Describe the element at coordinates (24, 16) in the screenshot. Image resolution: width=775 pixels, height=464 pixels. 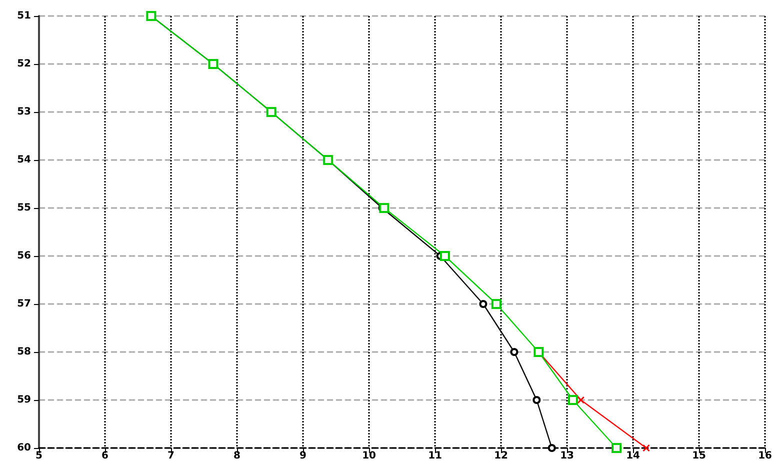
I see `y-tick-label: 51` at that location.